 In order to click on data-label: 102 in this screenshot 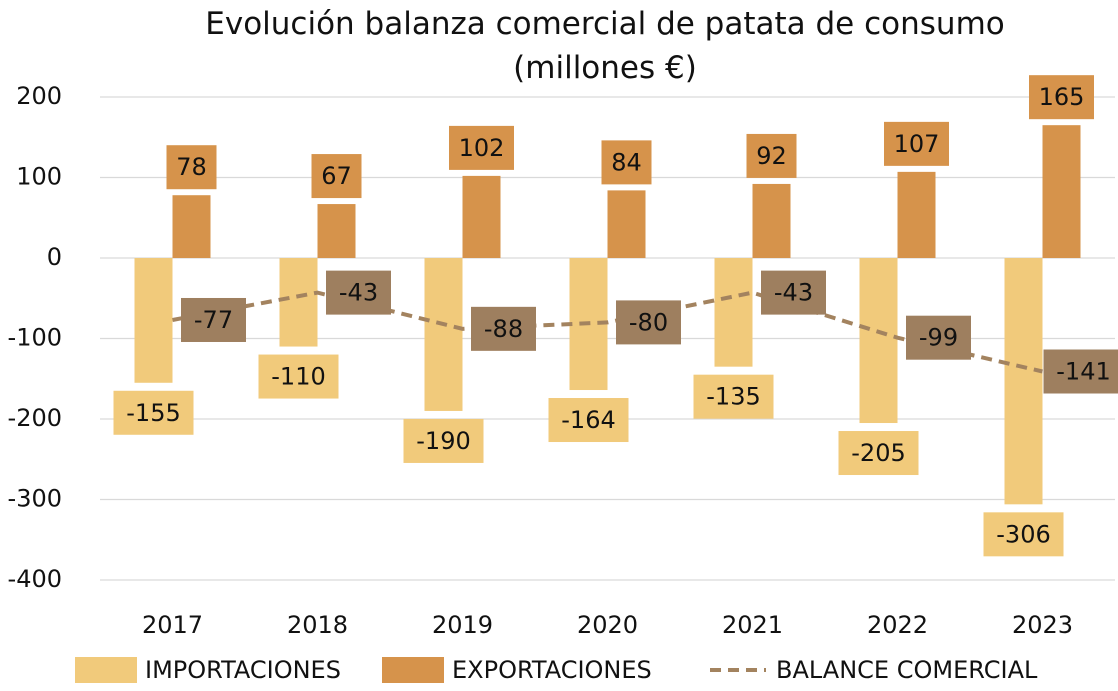, I will do `click(482, 148)`.